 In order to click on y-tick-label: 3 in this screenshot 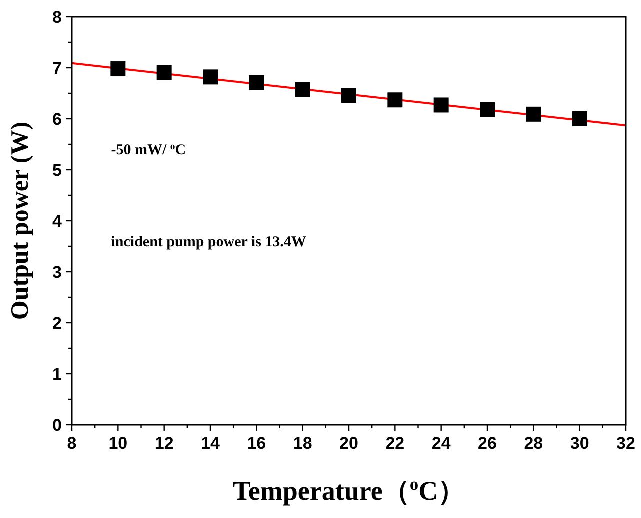, I will do `click(57, 272)`.